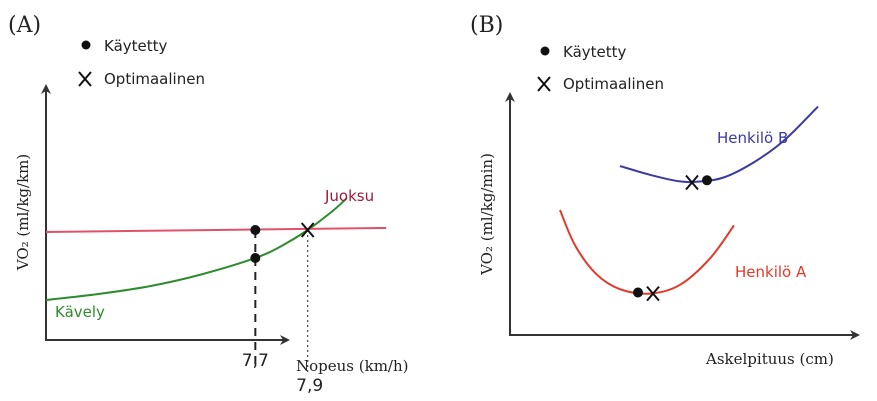 The image size is (877, 401). What do you see at coordinates (752, 138) in the screenshot?
I see `series-label-henkilo-b: Henkilö B` at bounding box center [752, 138].